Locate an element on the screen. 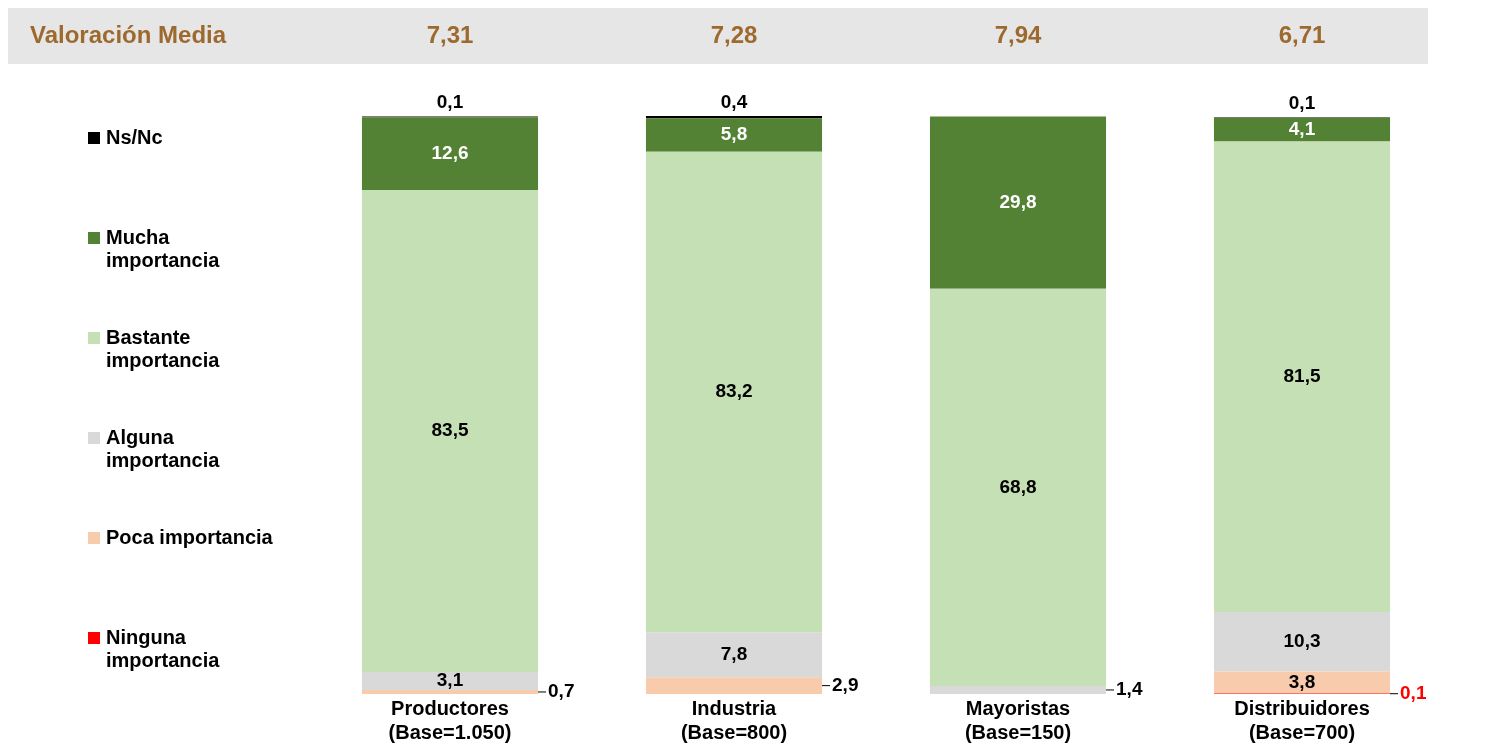 Image resolution: width=1492 pixels, height=754 pixels. data-label: 3,1 is located at coordinates (450, 680).